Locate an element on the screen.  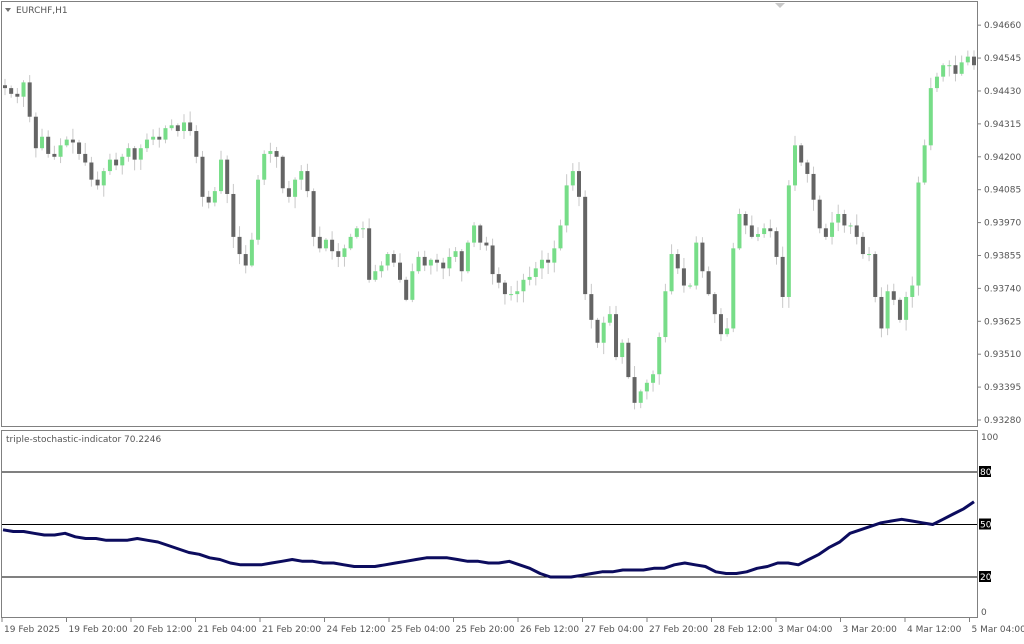
time-tick-label: 4 Mar 12:00 is located at coordinates (934, 630).